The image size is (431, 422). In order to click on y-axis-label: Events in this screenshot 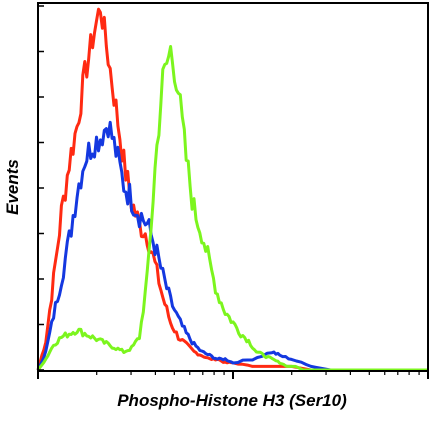, I will do `click(12, 187)`.